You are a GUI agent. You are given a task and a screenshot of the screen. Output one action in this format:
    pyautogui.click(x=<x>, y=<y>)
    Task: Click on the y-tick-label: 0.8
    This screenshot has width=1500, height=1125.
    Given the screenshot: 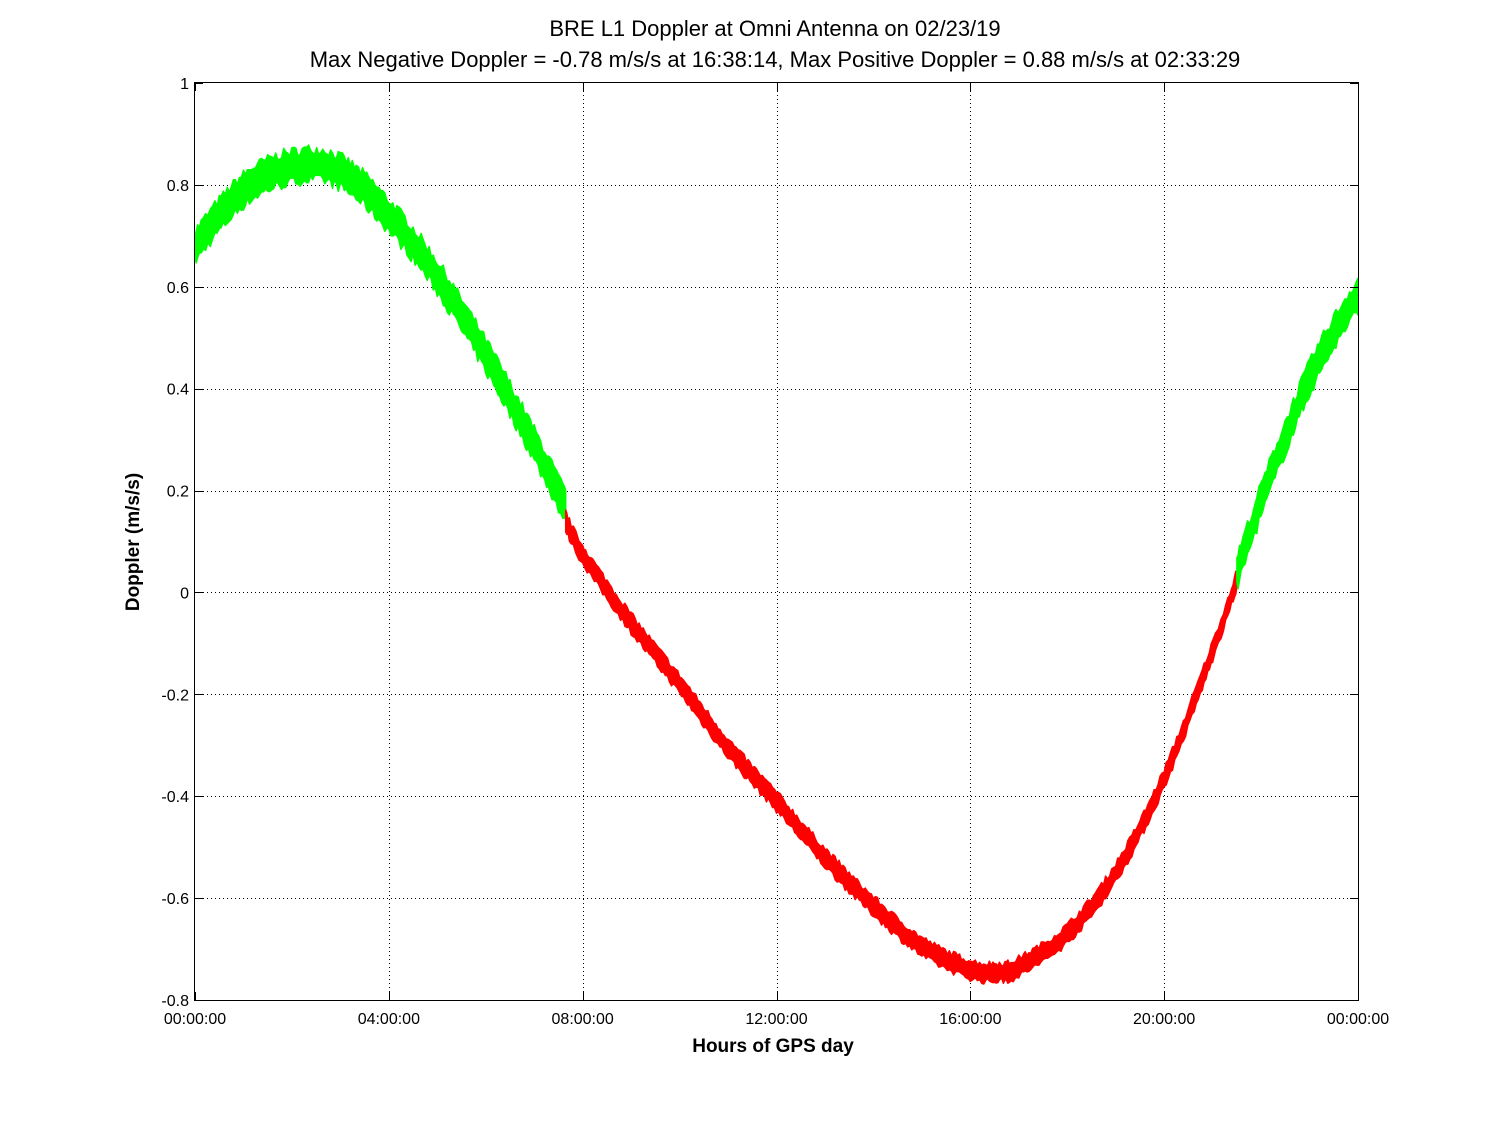 What is the action you would take?
    pyautogui.click(x=178, y=186)
    